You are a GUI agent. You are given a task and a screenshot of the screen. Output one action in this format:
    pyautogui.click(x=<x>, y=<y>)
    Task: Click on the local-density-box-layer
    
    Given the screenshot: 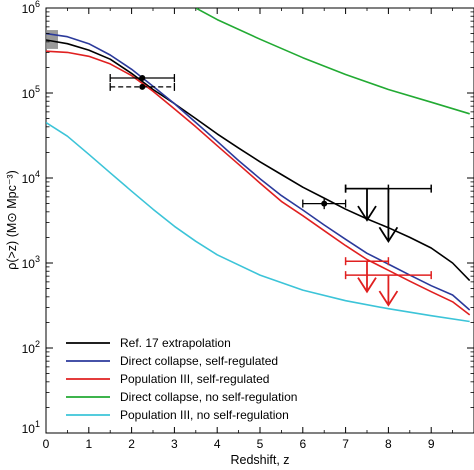 What is the action you would take?
    pyautogui.click(x=52, y=39)
    